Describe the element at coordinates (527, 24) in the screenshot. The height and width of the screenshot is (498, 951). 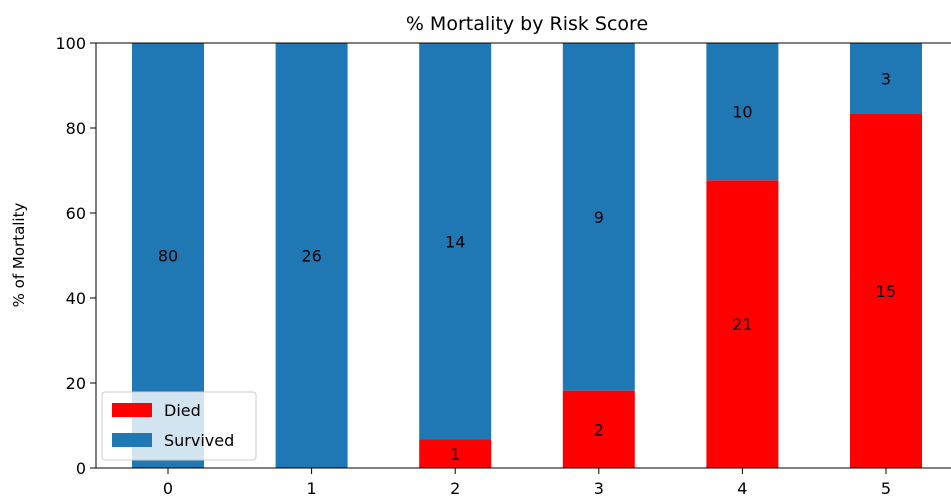
I see `chart-title: % Mortality by Risk Score` at that location.